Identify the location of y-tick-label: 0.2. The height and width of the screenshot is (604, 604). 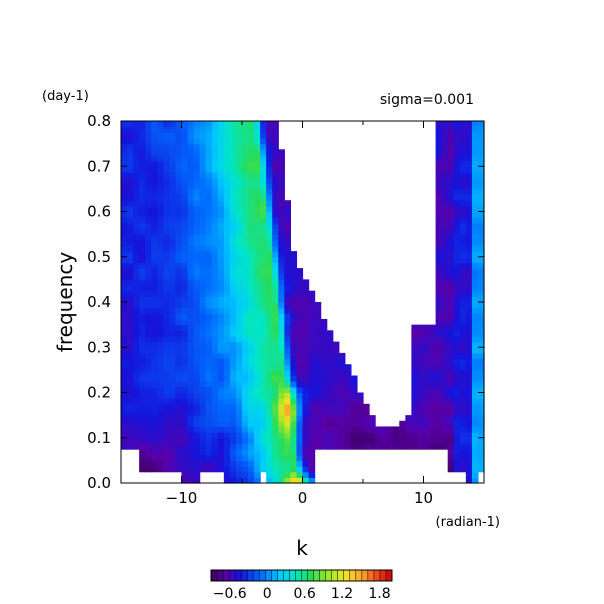
(99, 393).